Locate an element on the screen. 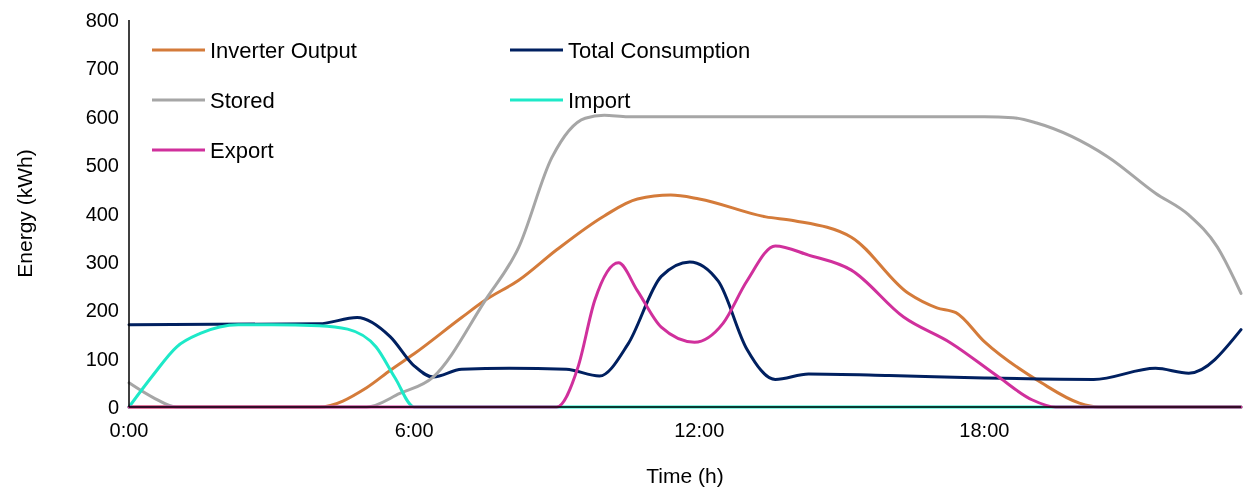  y-tick-label: 200 is located at coordinates (102, 310).